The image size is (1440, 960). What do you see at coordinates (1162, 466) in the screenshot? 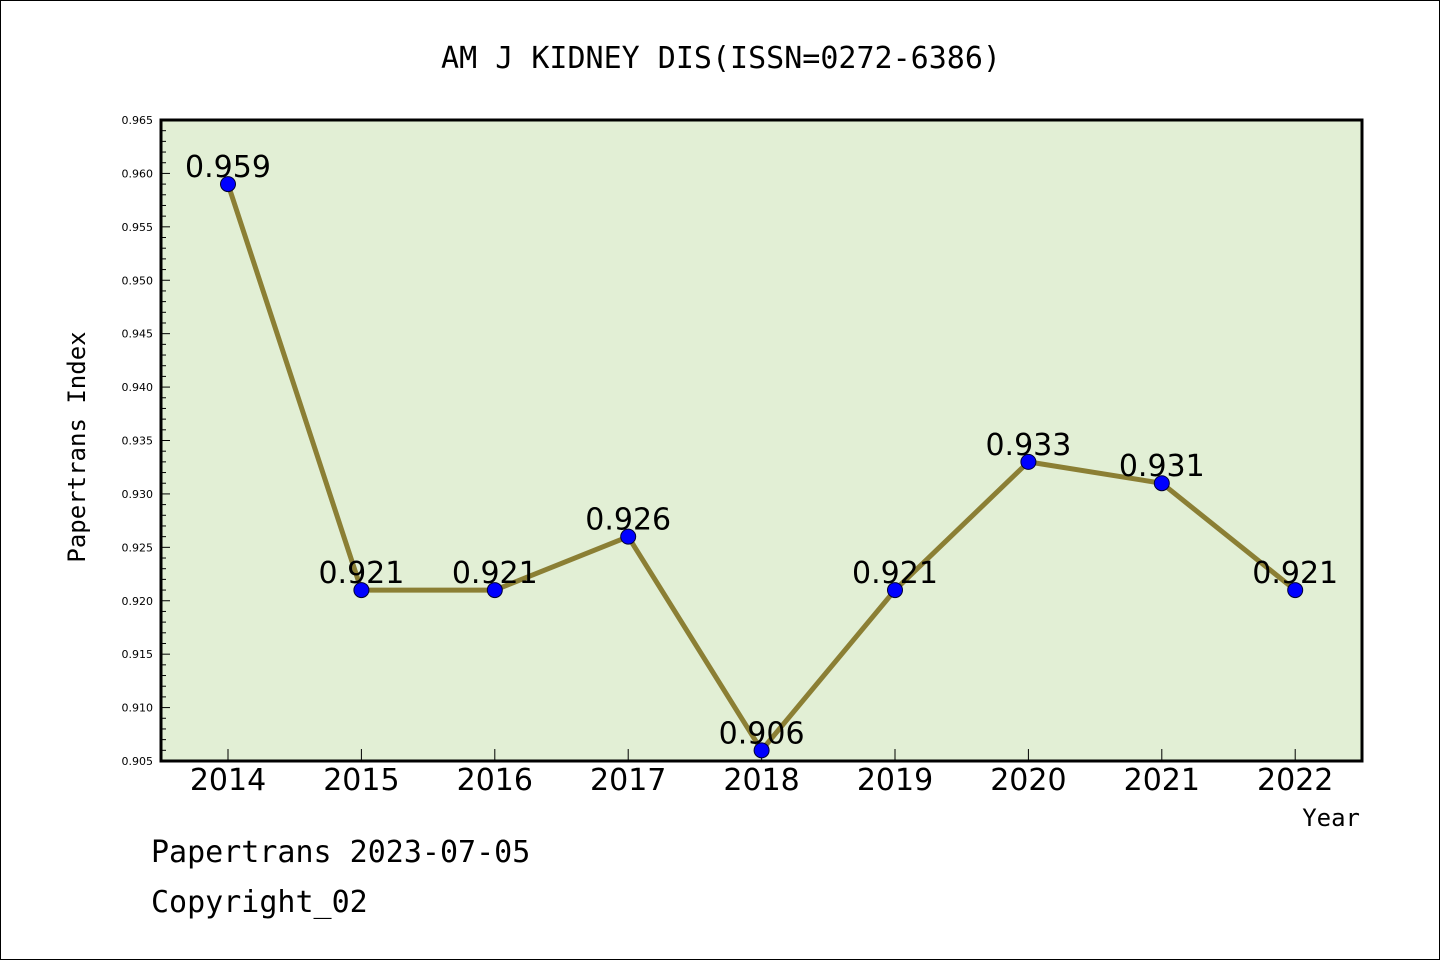
I see `data-label-2021: 0.931` at bounding box center [1162, 466].